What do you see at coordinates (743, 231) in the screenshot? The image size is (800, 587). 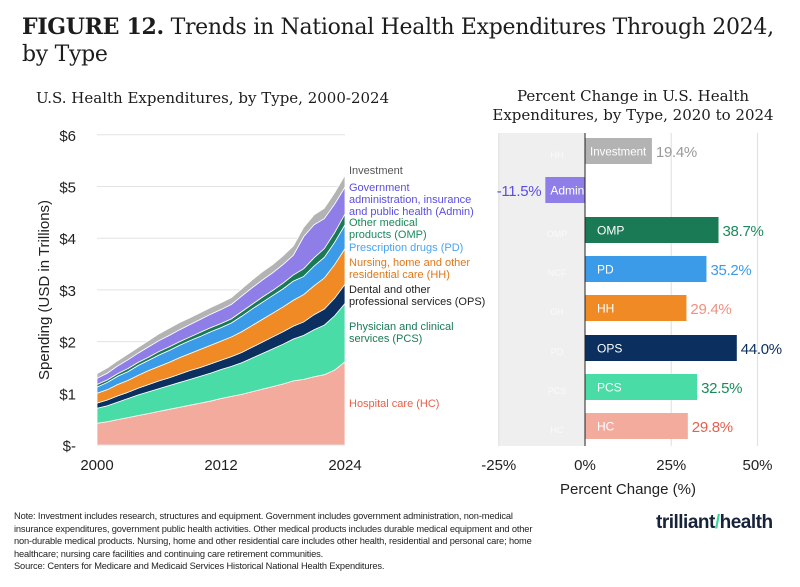 I see `bar-value-label: 38.7%` at bounding box center [743, 231].